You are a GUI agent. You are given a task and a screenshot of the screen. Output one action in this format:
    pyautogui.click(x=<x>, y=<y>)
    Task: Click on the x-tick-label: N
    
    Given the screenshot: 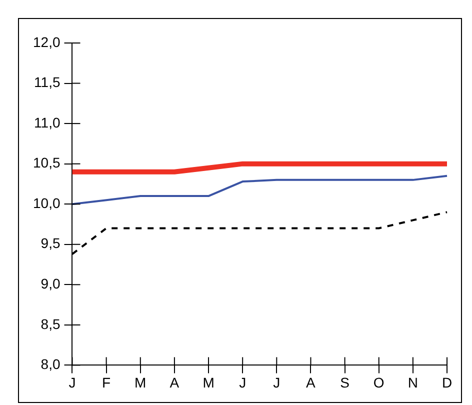 What is the action you would take?
    pyautogui.click(x=413, y=382)
    